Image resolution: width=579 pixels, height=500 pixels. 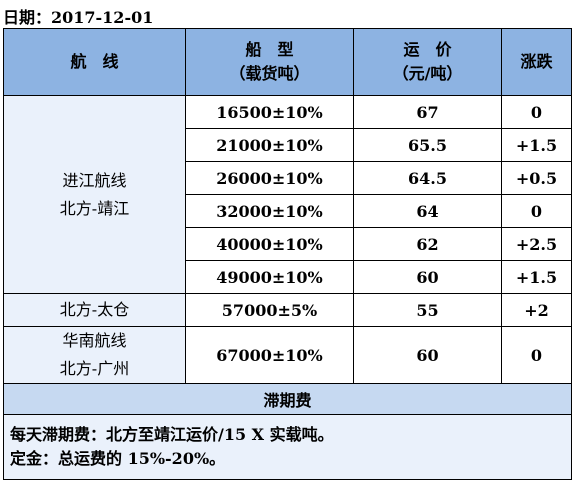 I want to click on demurrage-title: 滞期费, so click(x=287, y=399).